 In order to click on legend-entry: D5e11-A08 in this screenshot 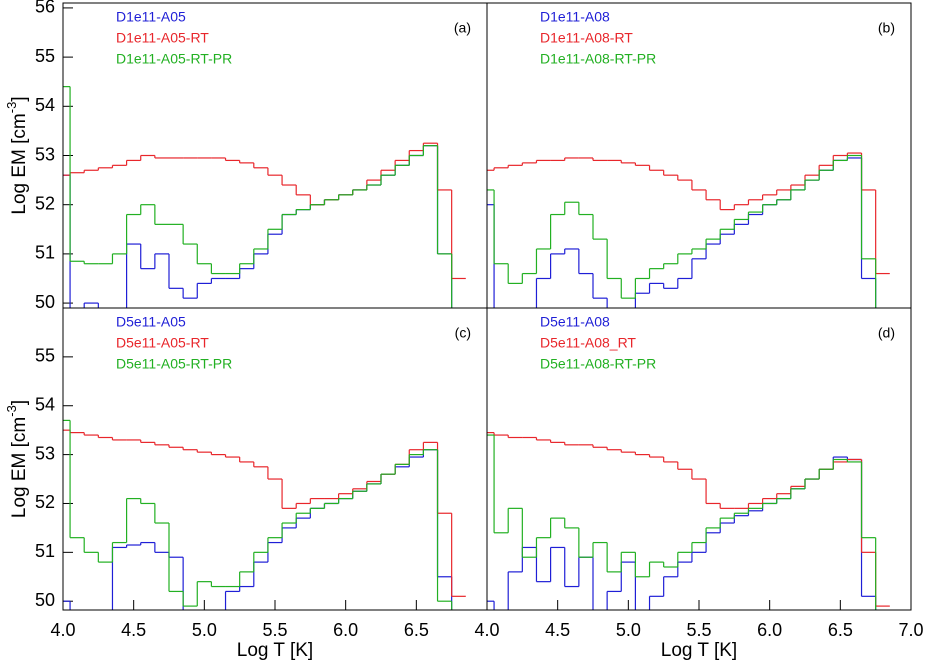, I will do `click(575, 322)`.